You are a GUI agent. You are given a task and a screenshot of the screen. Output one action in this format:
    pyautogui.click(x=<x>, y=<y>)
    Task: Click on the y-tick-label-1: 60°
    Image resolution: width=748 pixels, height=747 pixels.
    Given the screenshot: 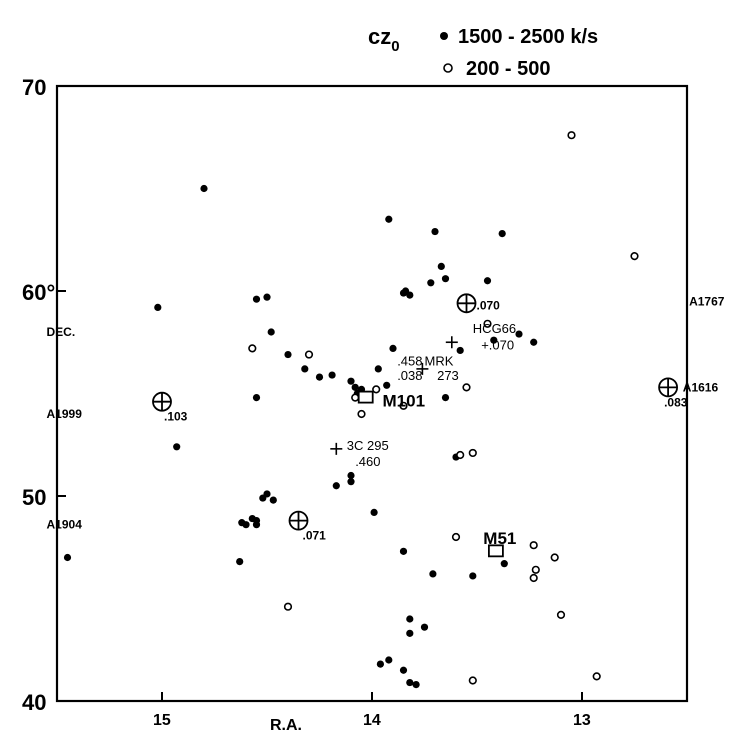 What is the action you would take?
    pyautogui.click(x=38, y=292)
    